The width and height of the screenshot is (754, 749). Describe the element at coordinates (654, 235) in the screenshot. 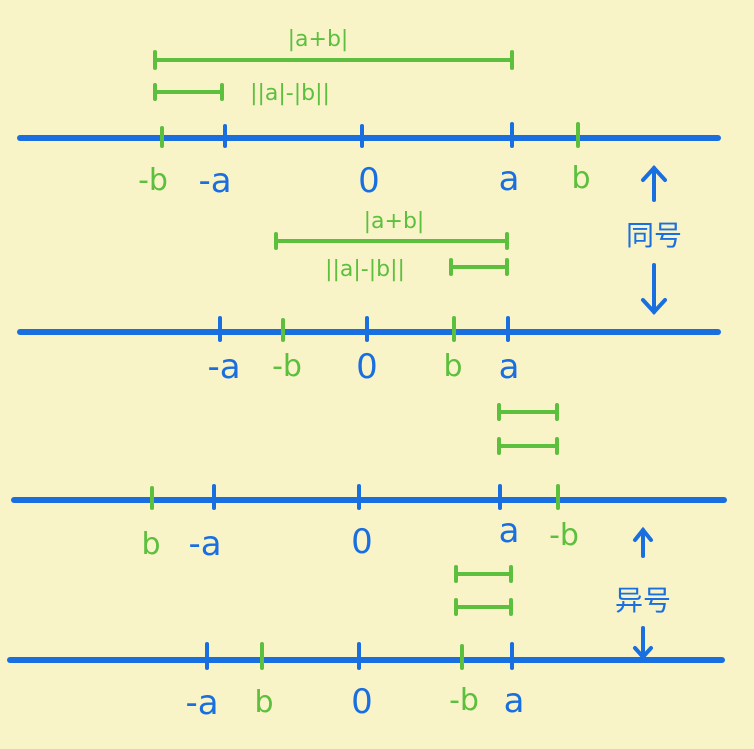

I see `same-sign-label: 同号` at that location.